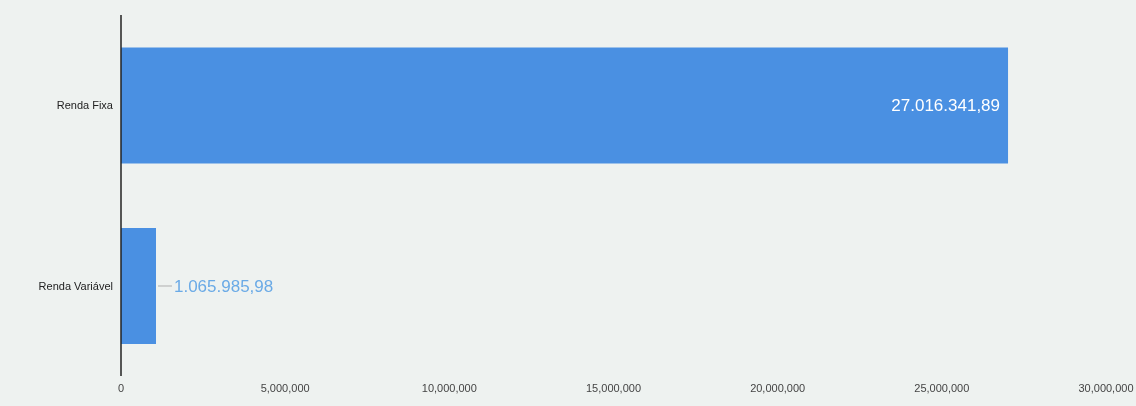 Image resolution: width=1136 pixels, height=406 pixels. What do you see at coordinates (121, 387) in the screenshot?
I see `x-tick-label: 0` at bounding box center [121, 387].